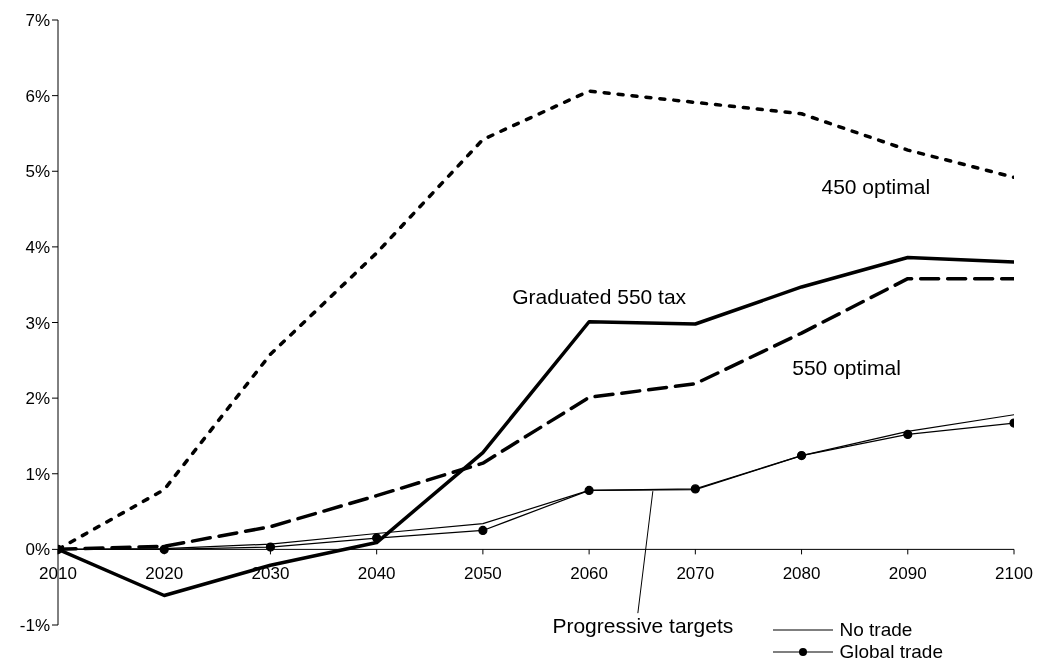 The height and width of the screenshot is (667, 1047). What do you see at coordinates (37, 21) in the screenshot?
I see `y-tick-label: 7%` at bounding box center [37, 21].